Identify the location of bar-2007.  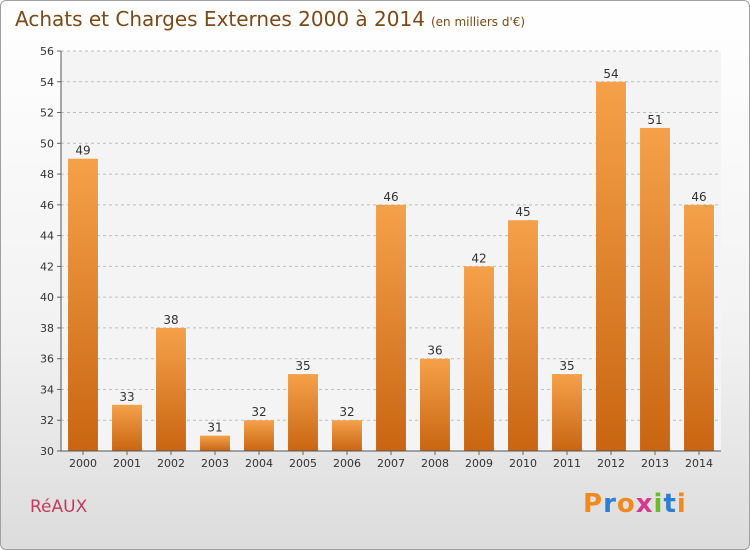
(391, 327).